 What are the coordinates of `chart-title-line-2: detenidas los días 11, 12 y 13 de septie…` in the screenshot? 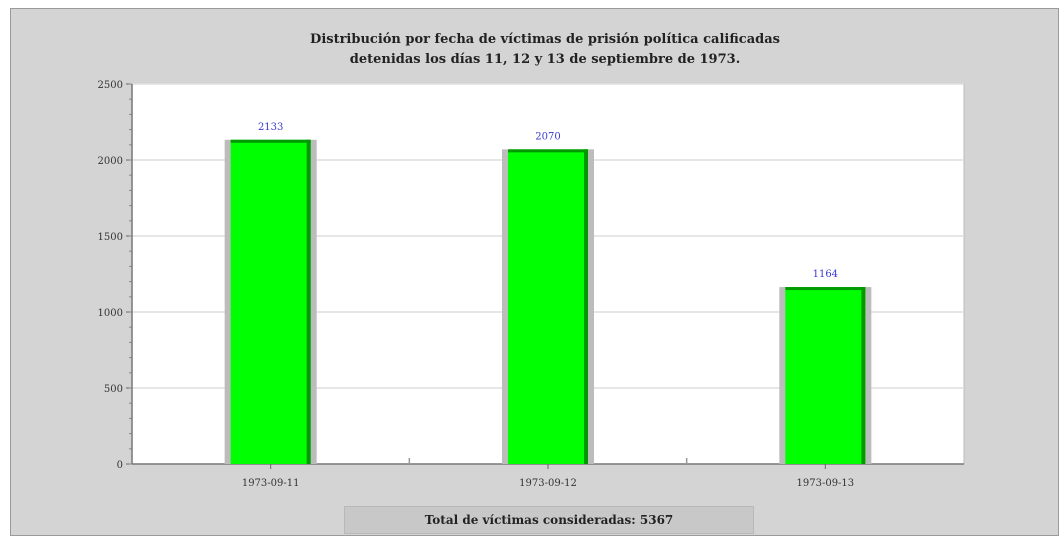 It's located at (545, 59).